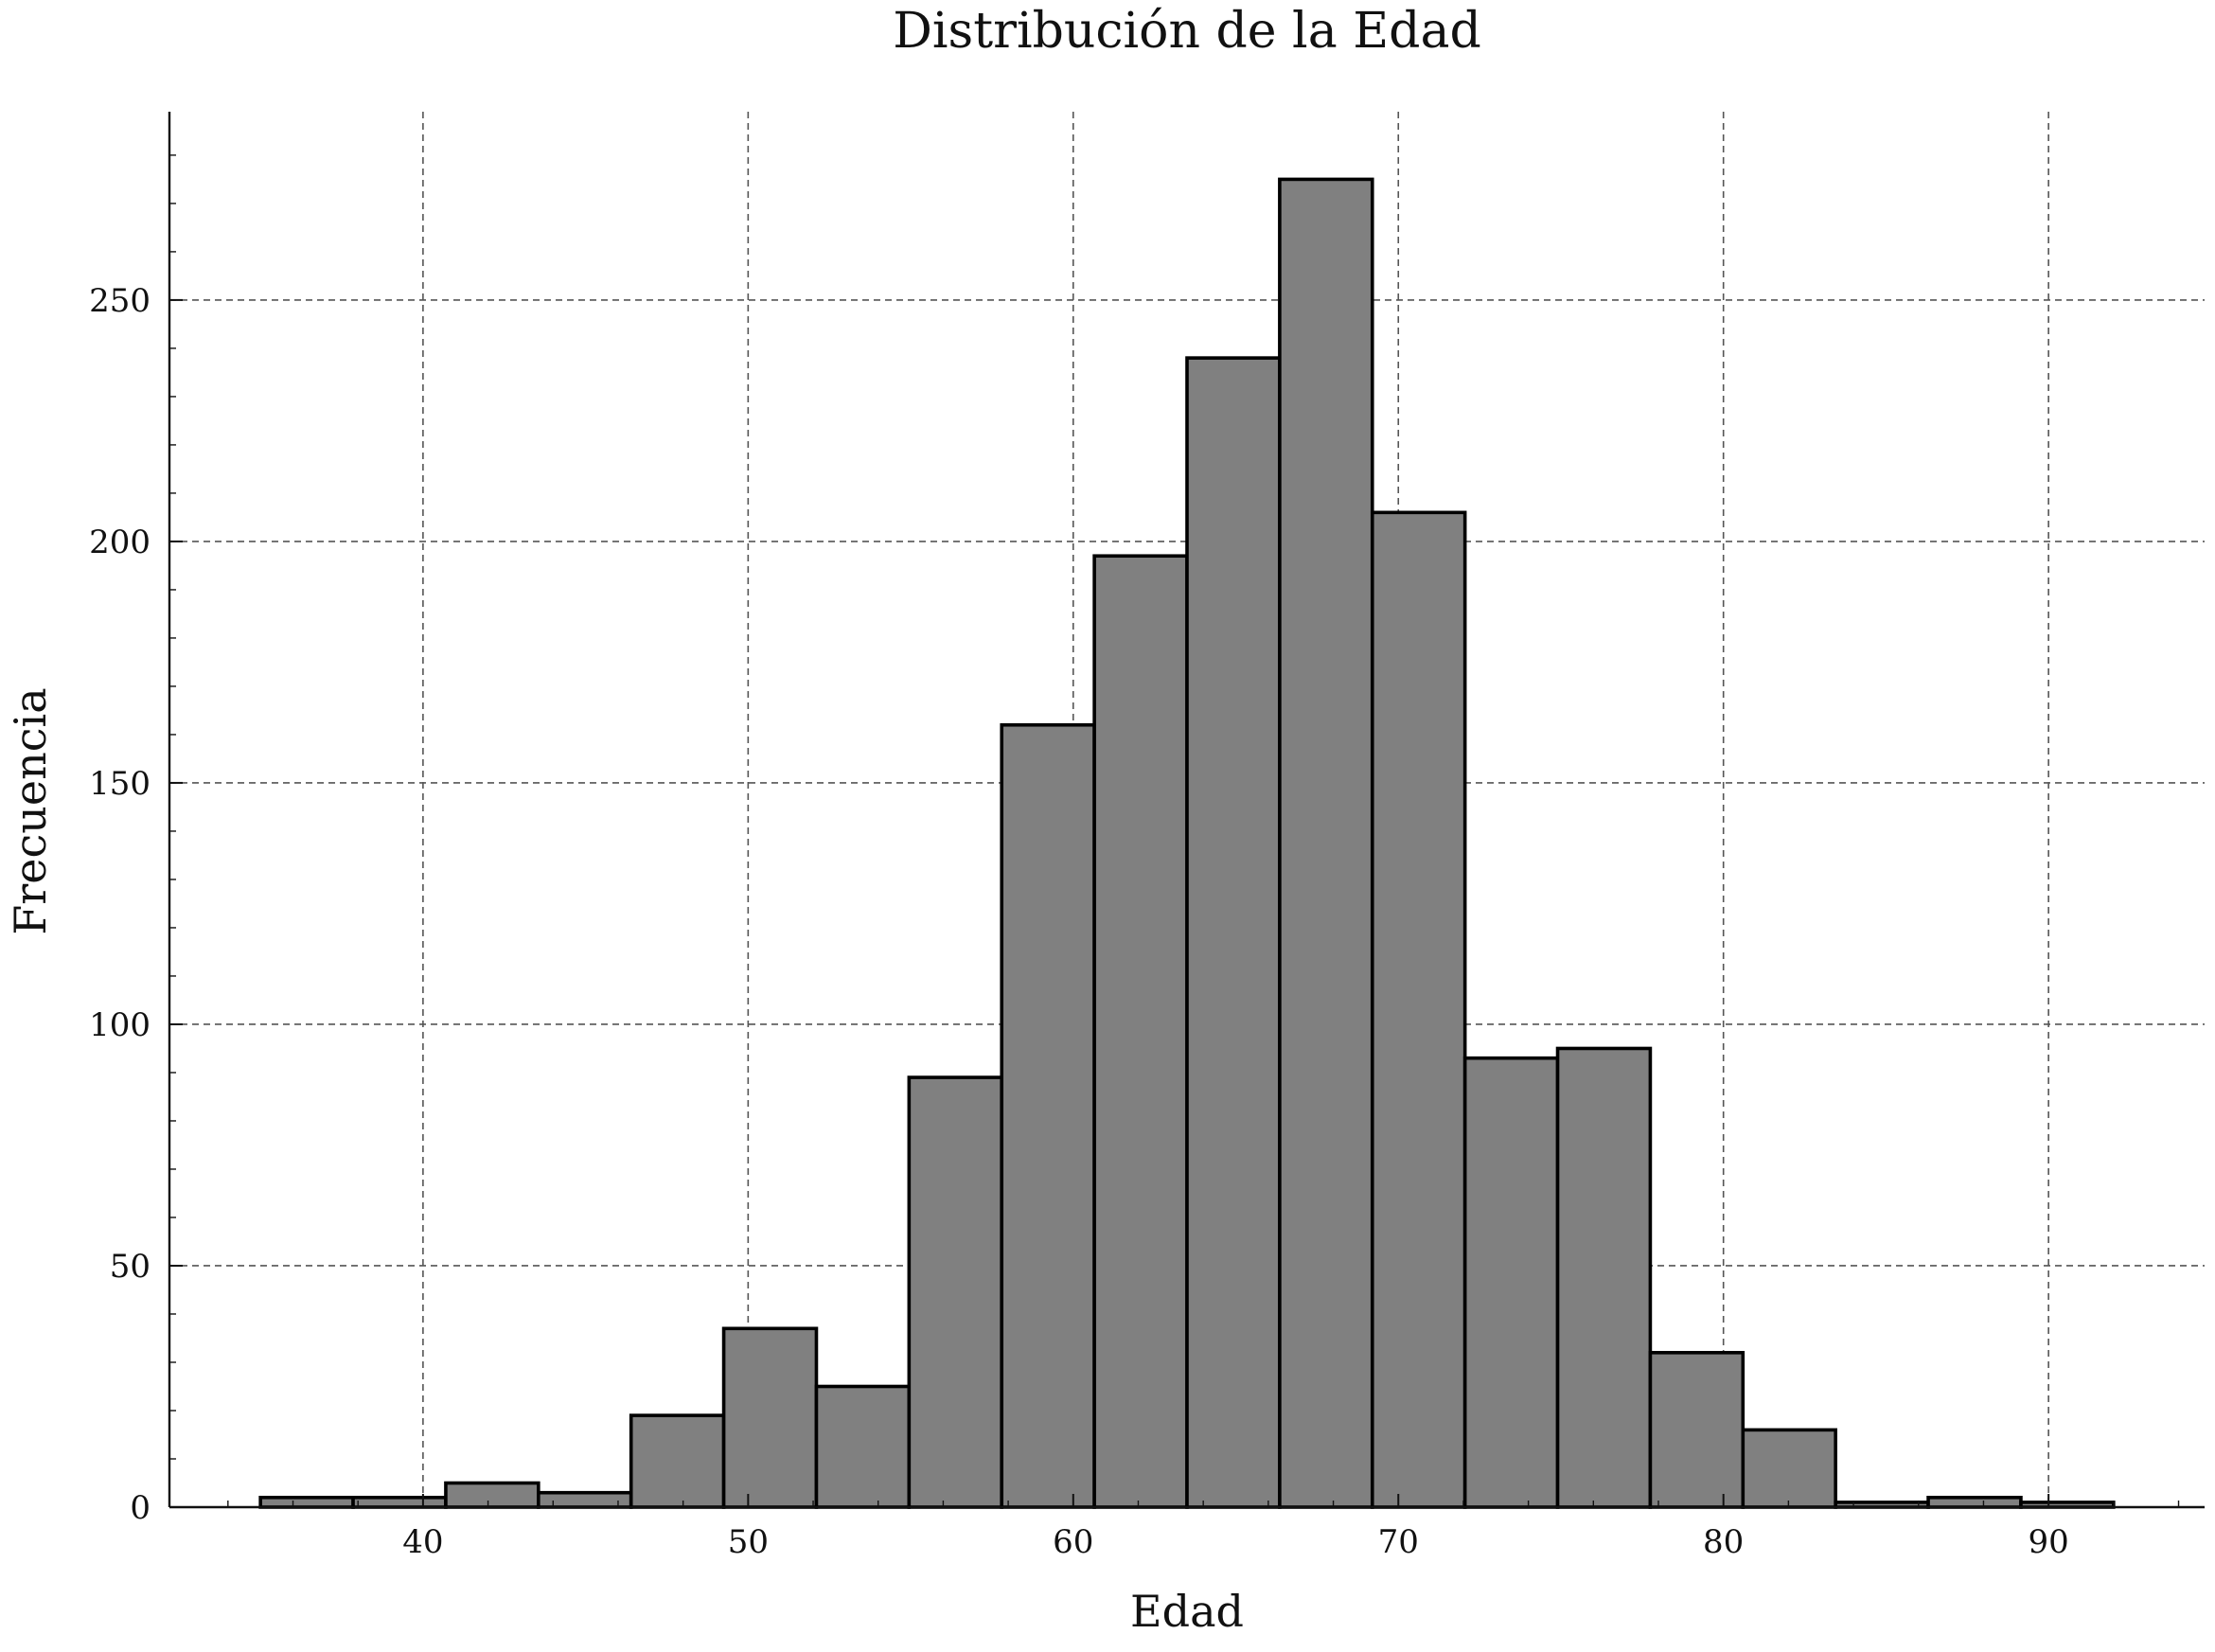  What do you see at coordinates (140, 1508) in the screenshot?
I see `y-tick-label: 0` at bounding box center [140, 1508].